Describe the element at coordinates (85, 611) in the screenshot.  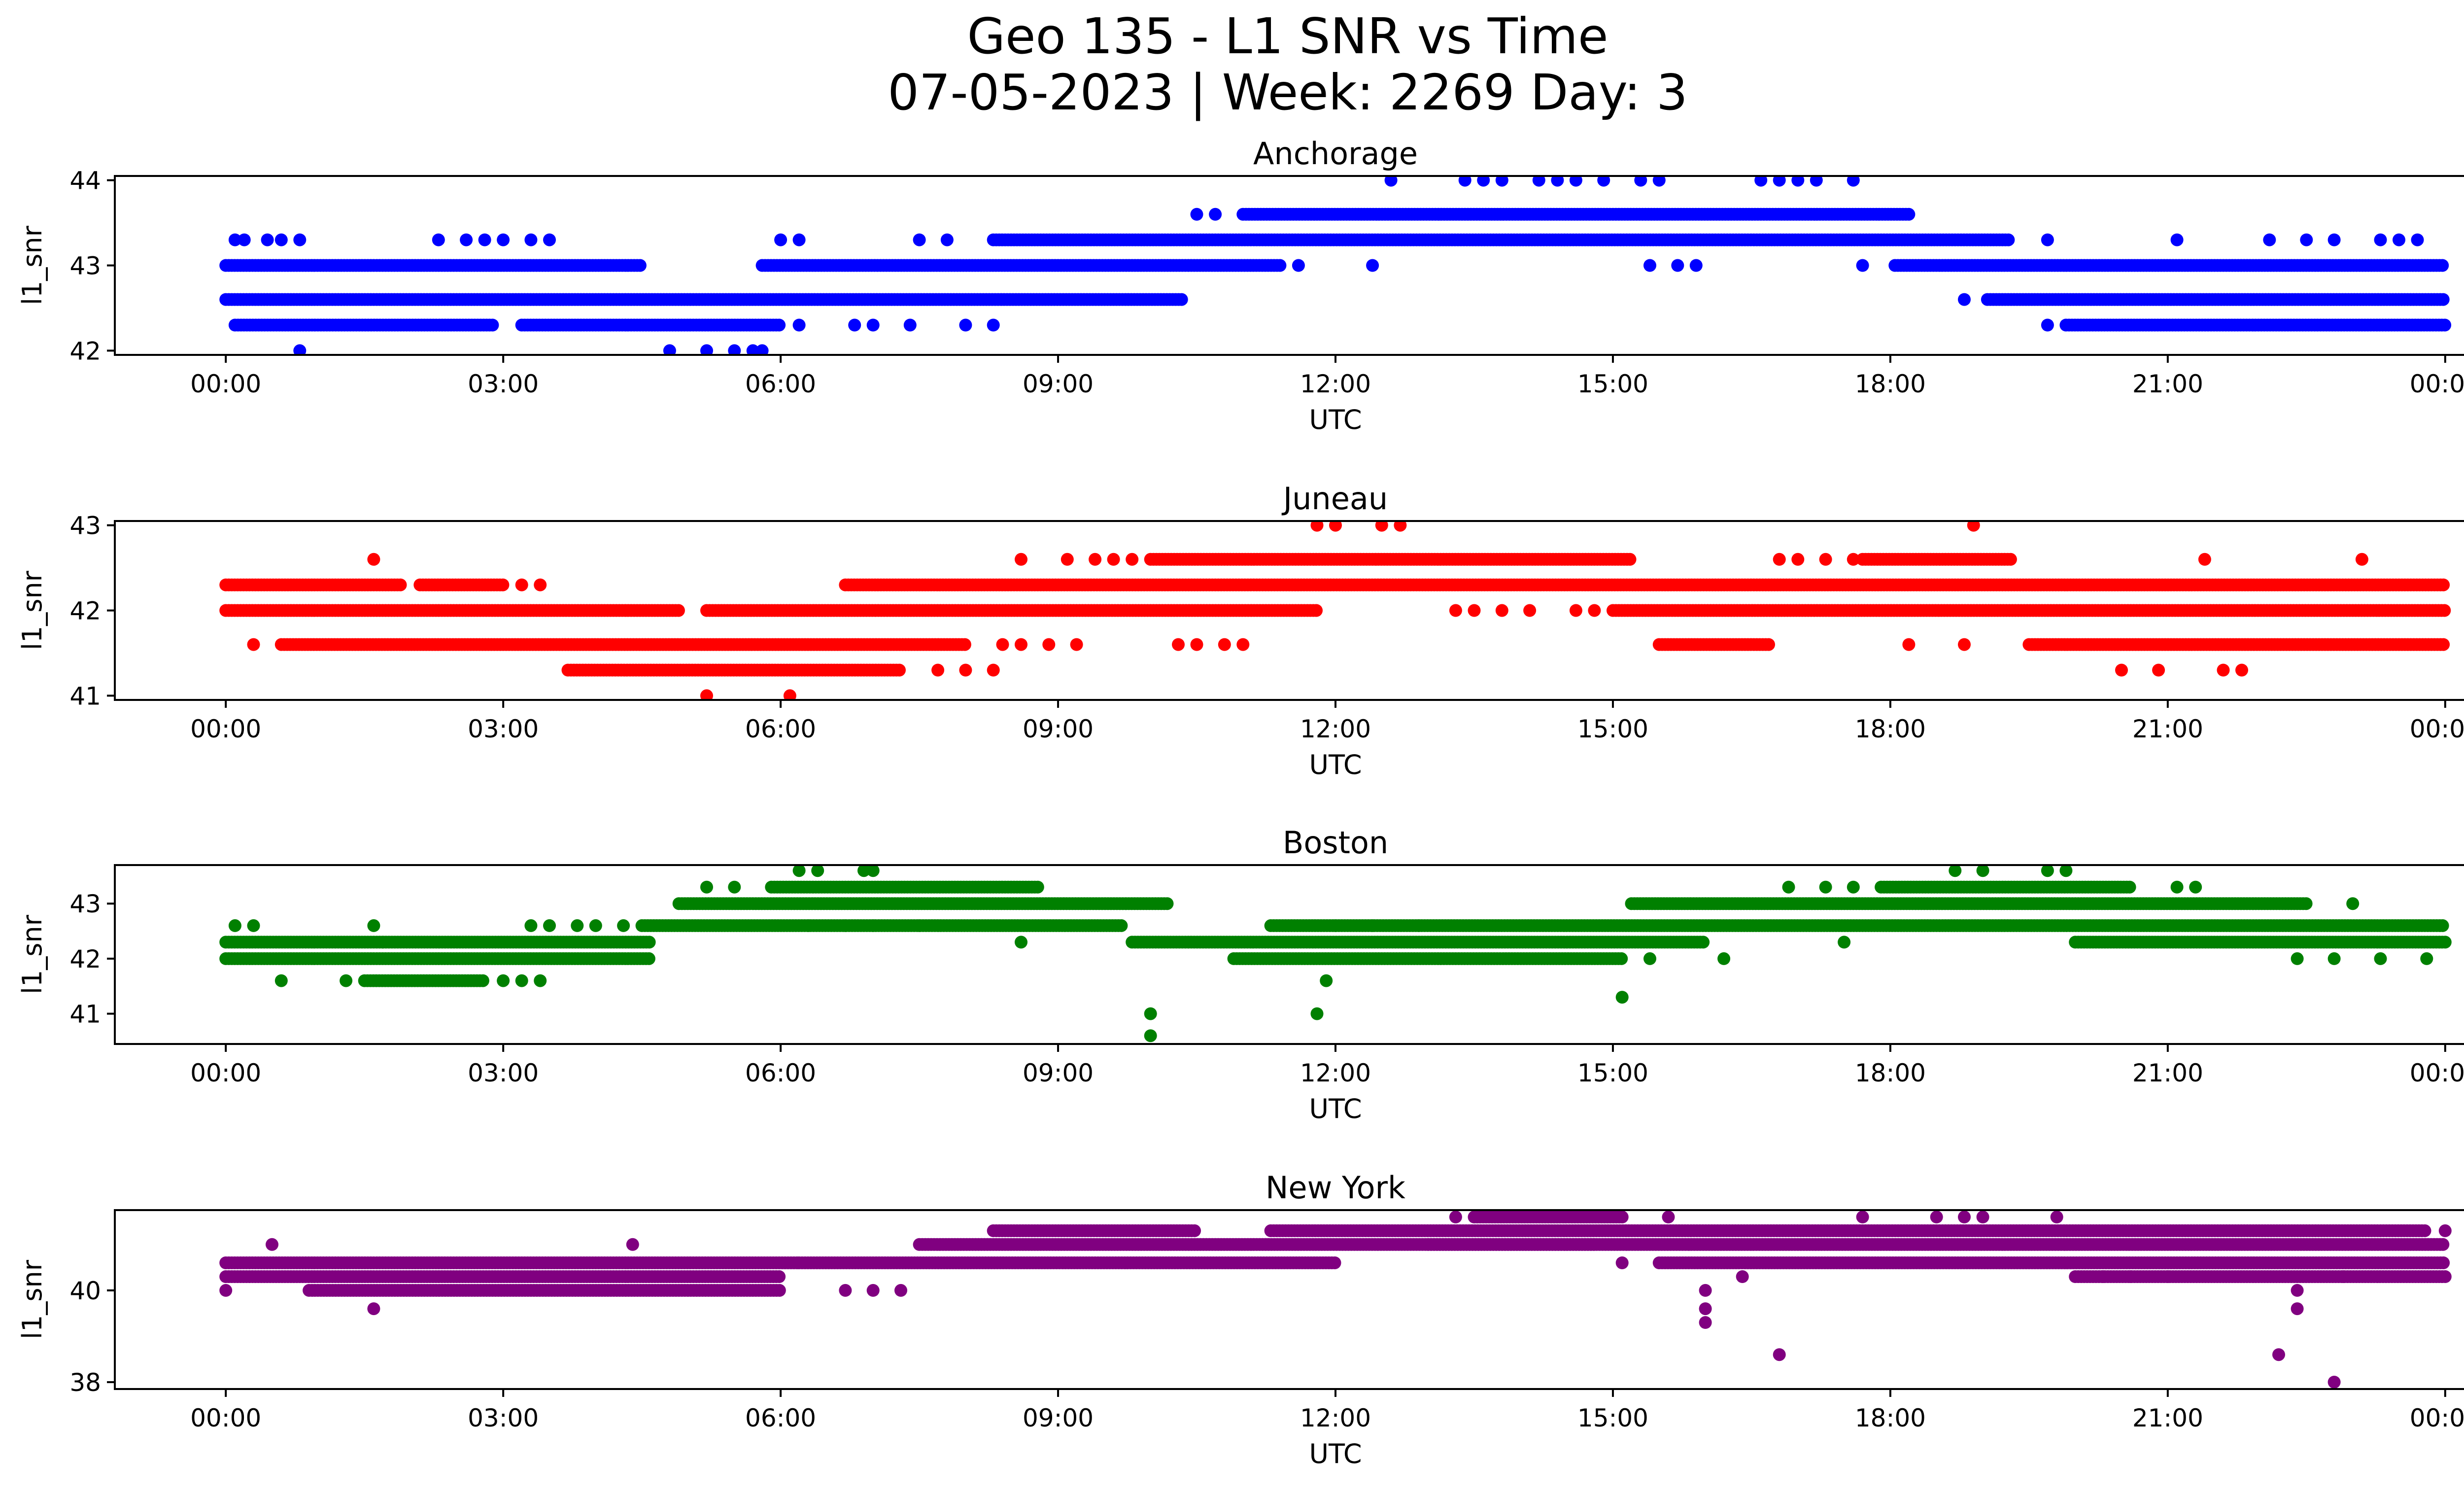
I see `juneau-y-tick-label-1: 42` at that location.